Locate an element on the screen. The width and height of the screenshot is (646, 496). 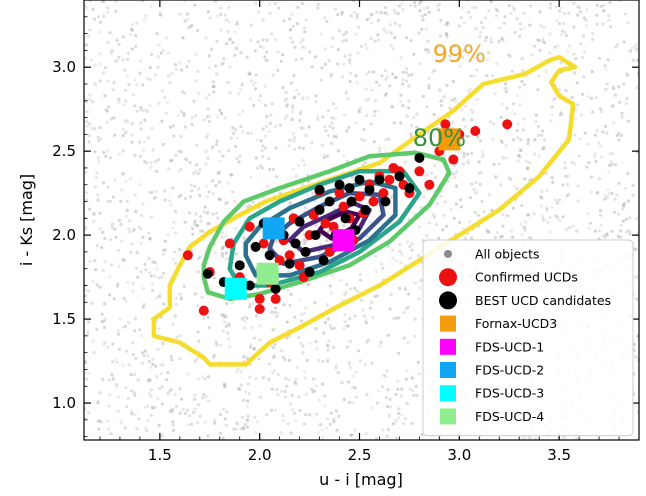
contour-80pct is located at coordinates (326, 226).